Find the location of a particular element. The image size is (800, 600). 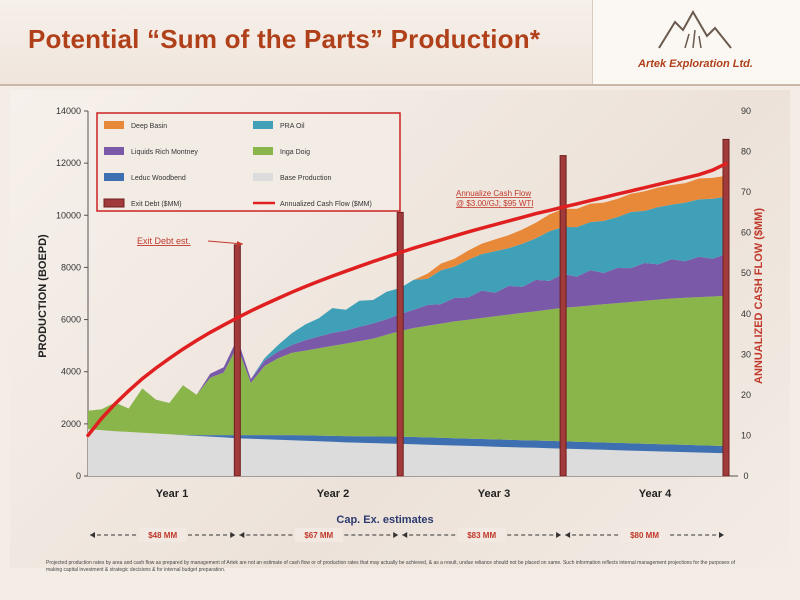

capex-label: $67 MM is located at coordinates (318, 535).